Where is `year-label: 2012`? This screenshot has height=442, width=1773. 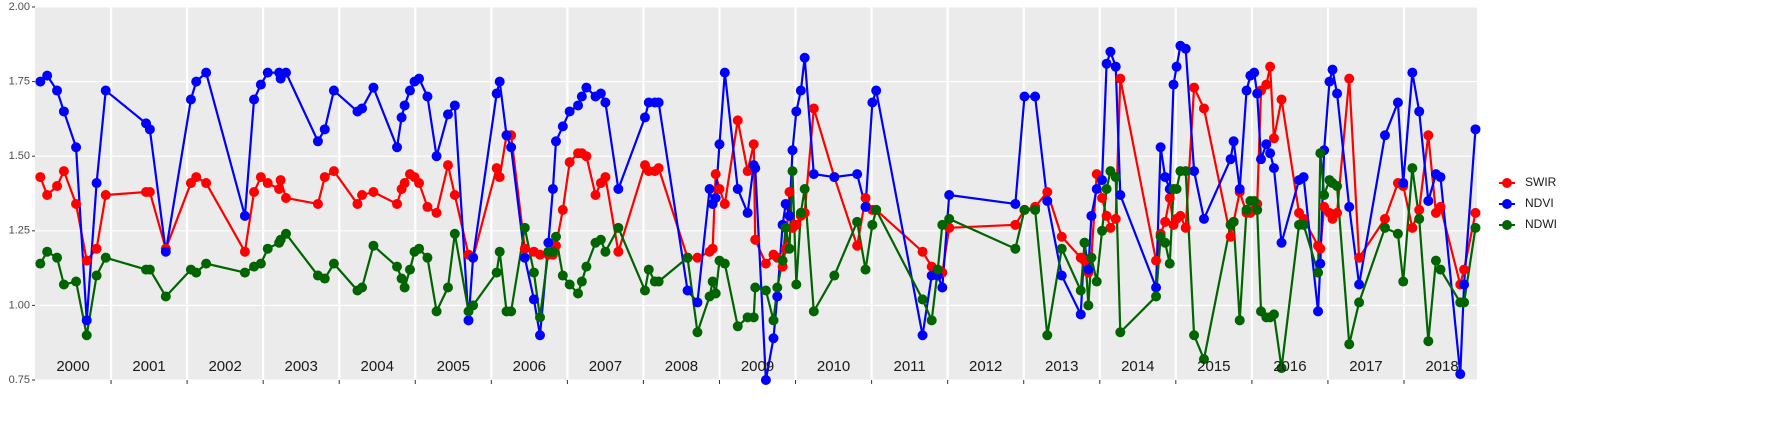 year-label: 2012 is located at coordinates (985, 366).